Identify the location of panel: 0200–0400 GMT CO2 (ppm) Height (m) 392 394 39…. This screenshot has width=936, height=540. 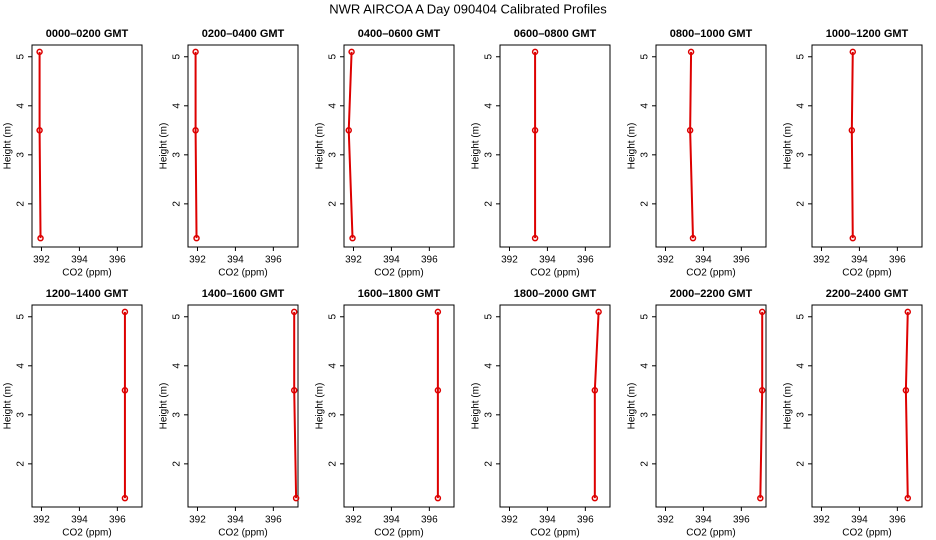
(229, 153).